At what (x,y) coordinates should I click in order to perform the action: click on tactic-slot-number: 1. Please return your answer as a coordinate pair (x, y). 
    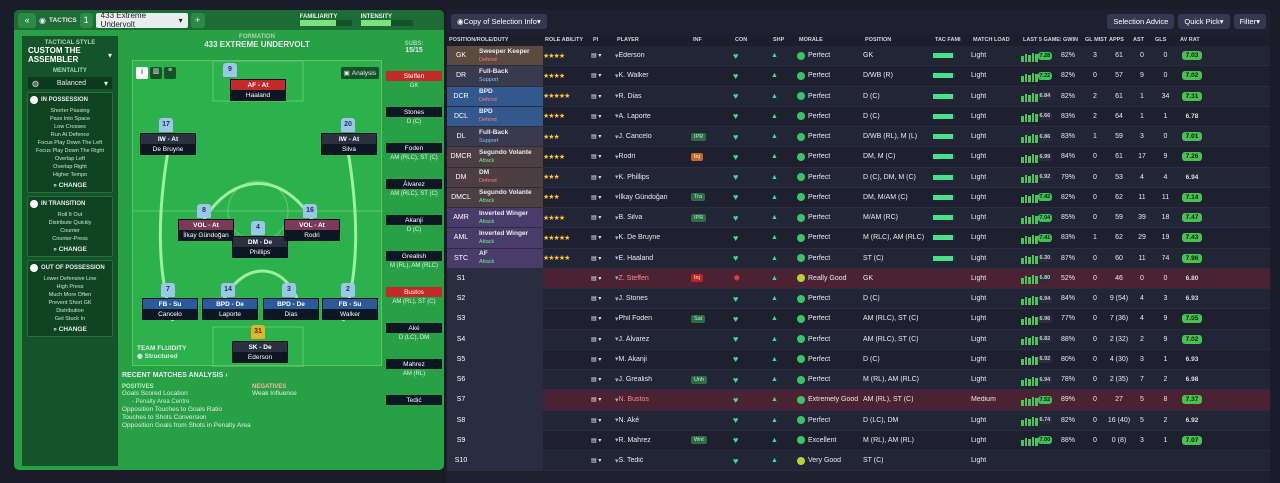
    Looking at the image, I should click on (86, 20).